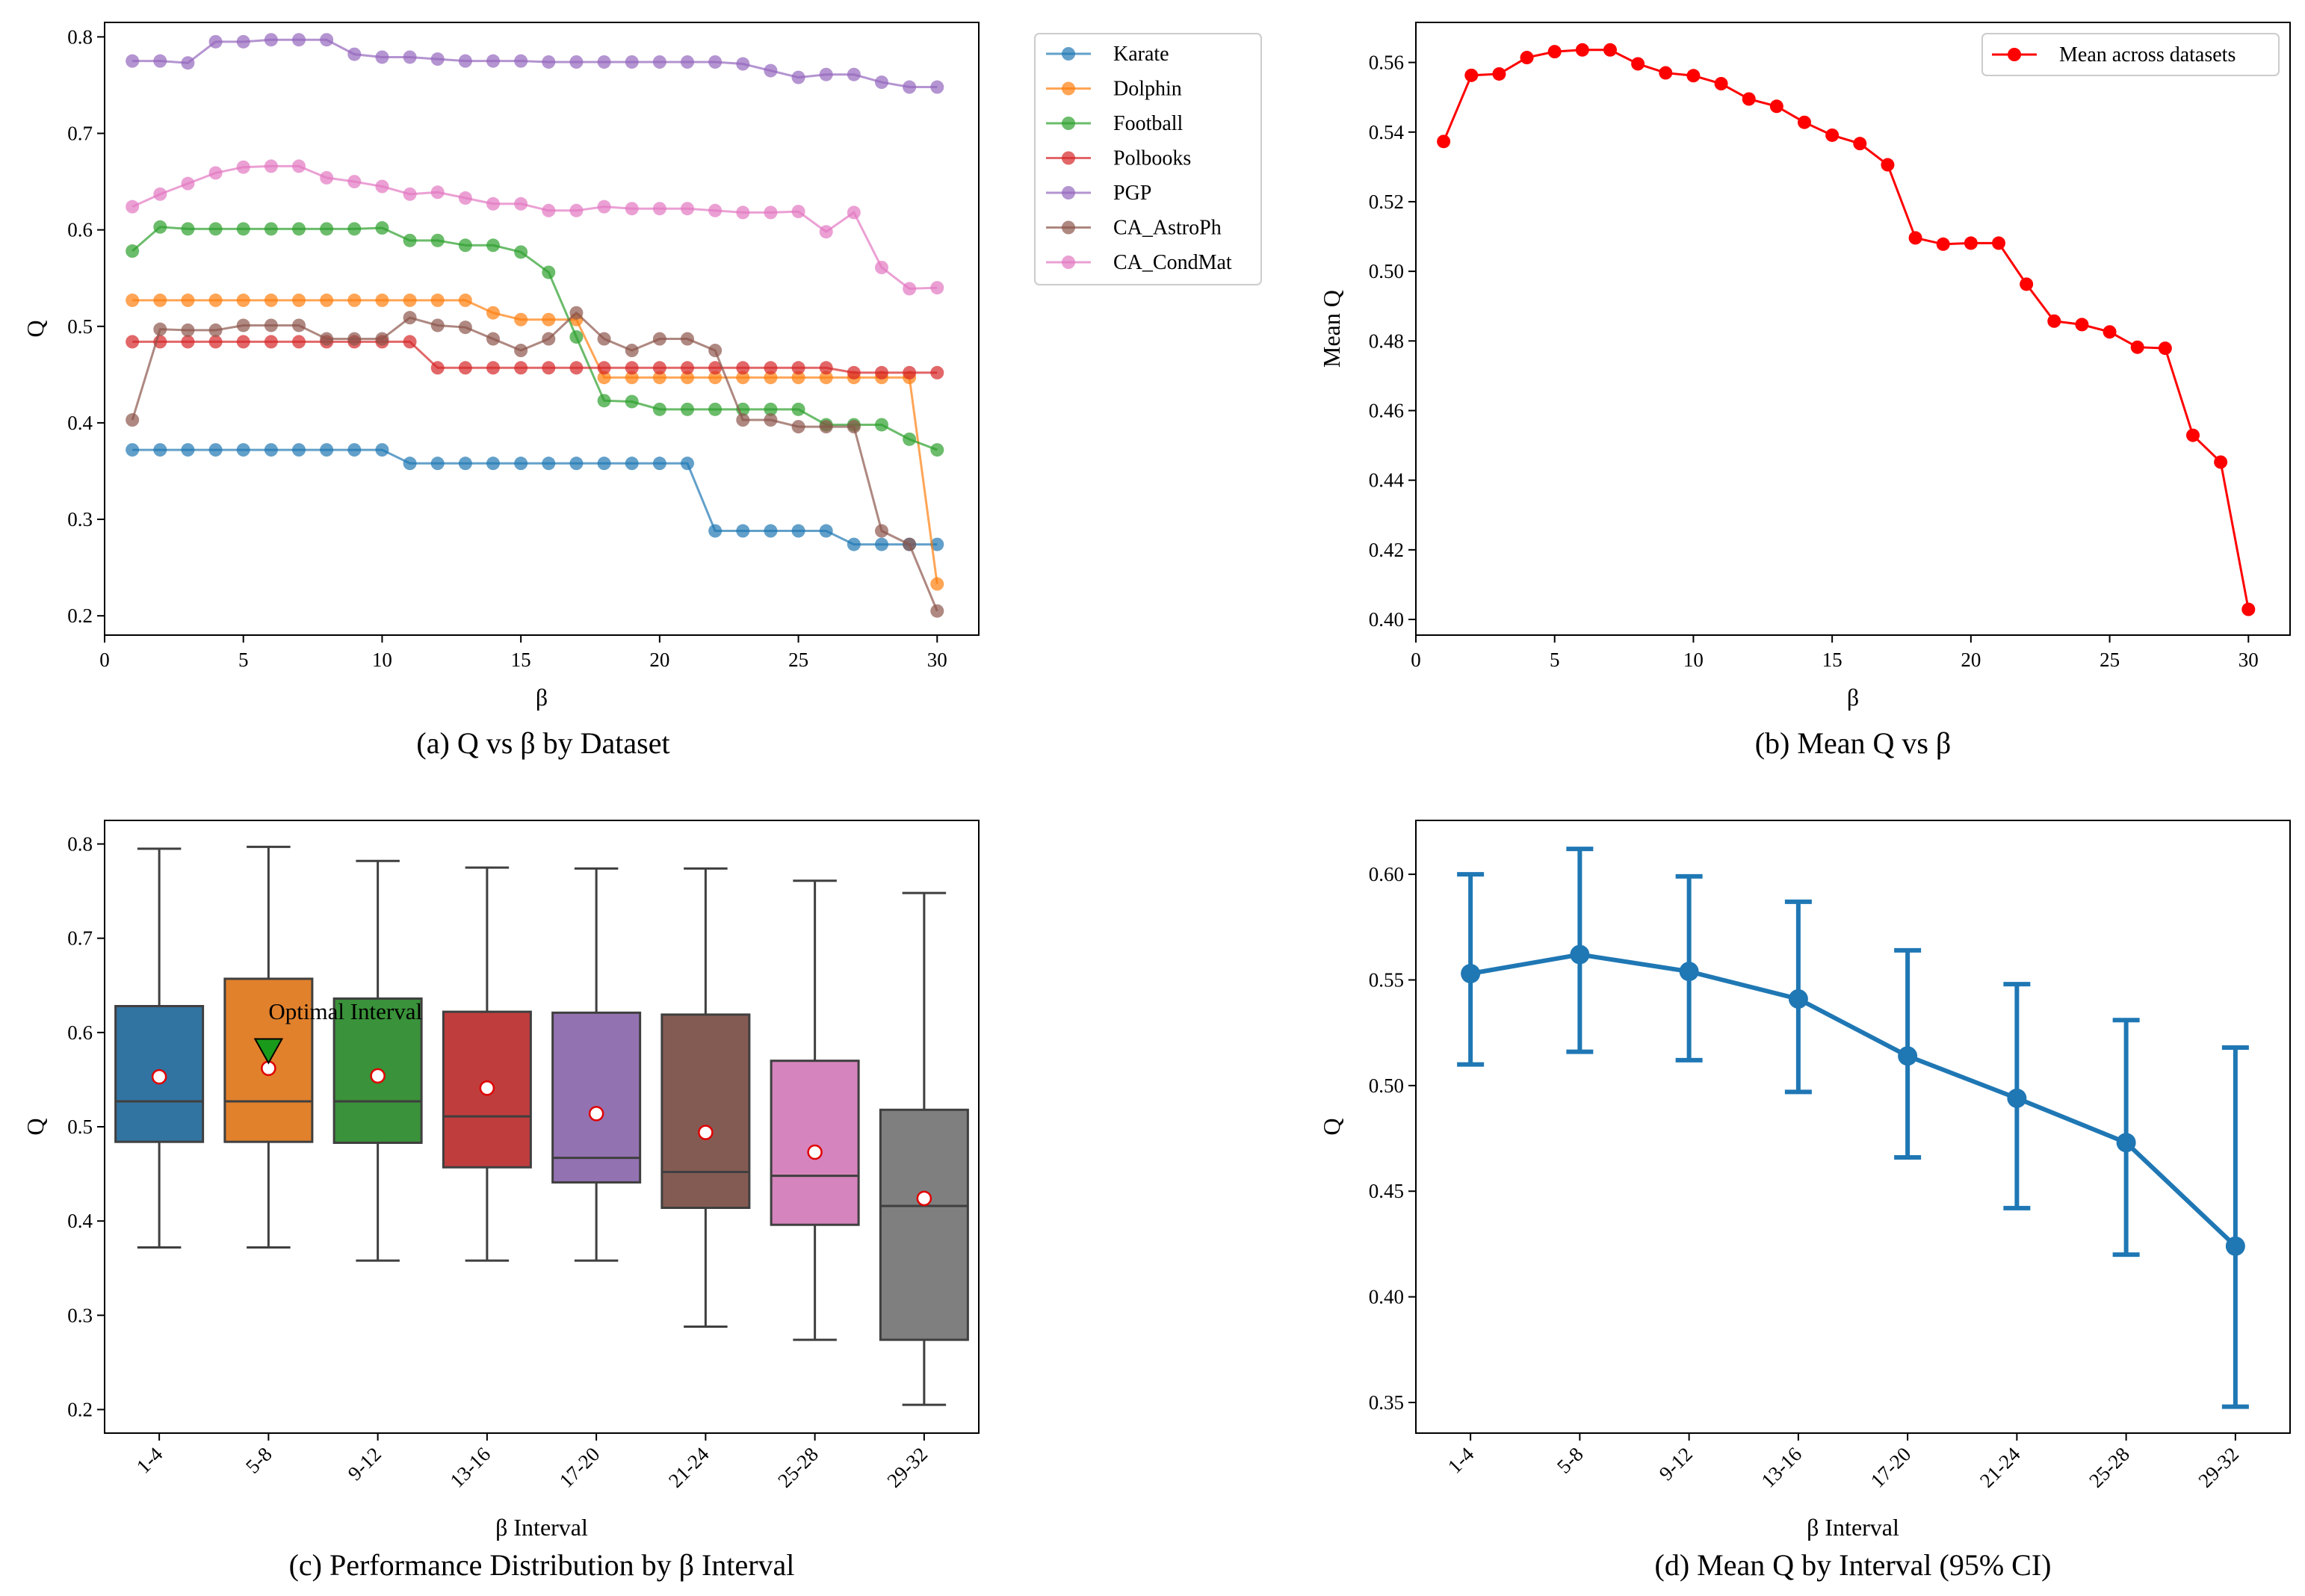  I want to click on y-tick-label: 0.60, so click(1386, 874).